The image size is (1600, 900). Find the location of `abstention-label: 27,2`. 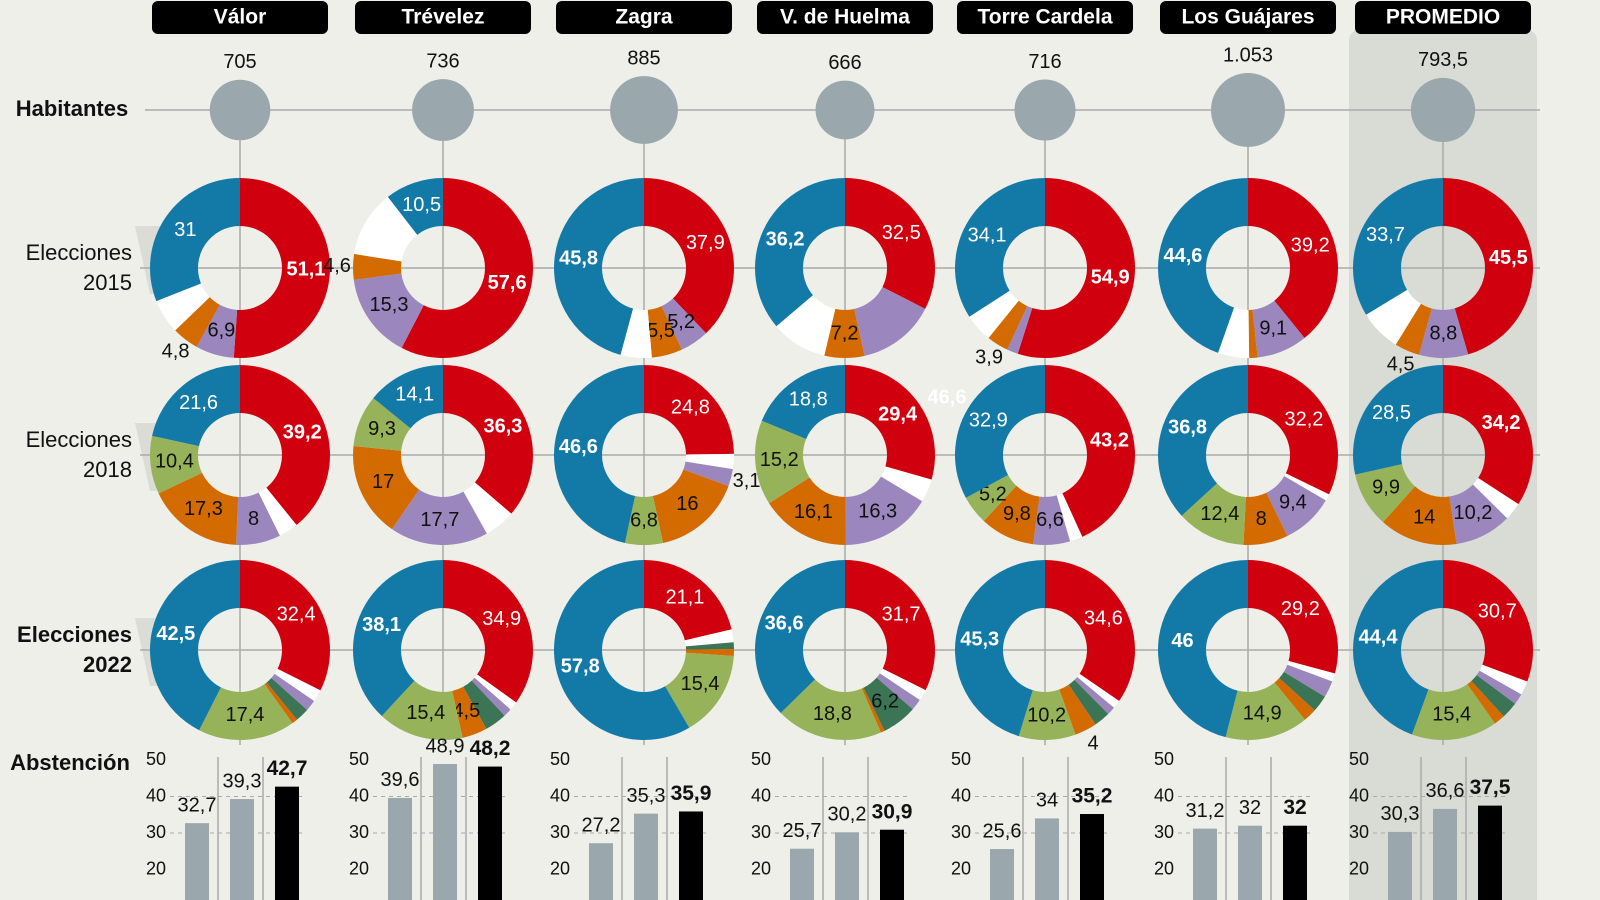

abstention-label: 27,2 is located at coordinates (601, 826).